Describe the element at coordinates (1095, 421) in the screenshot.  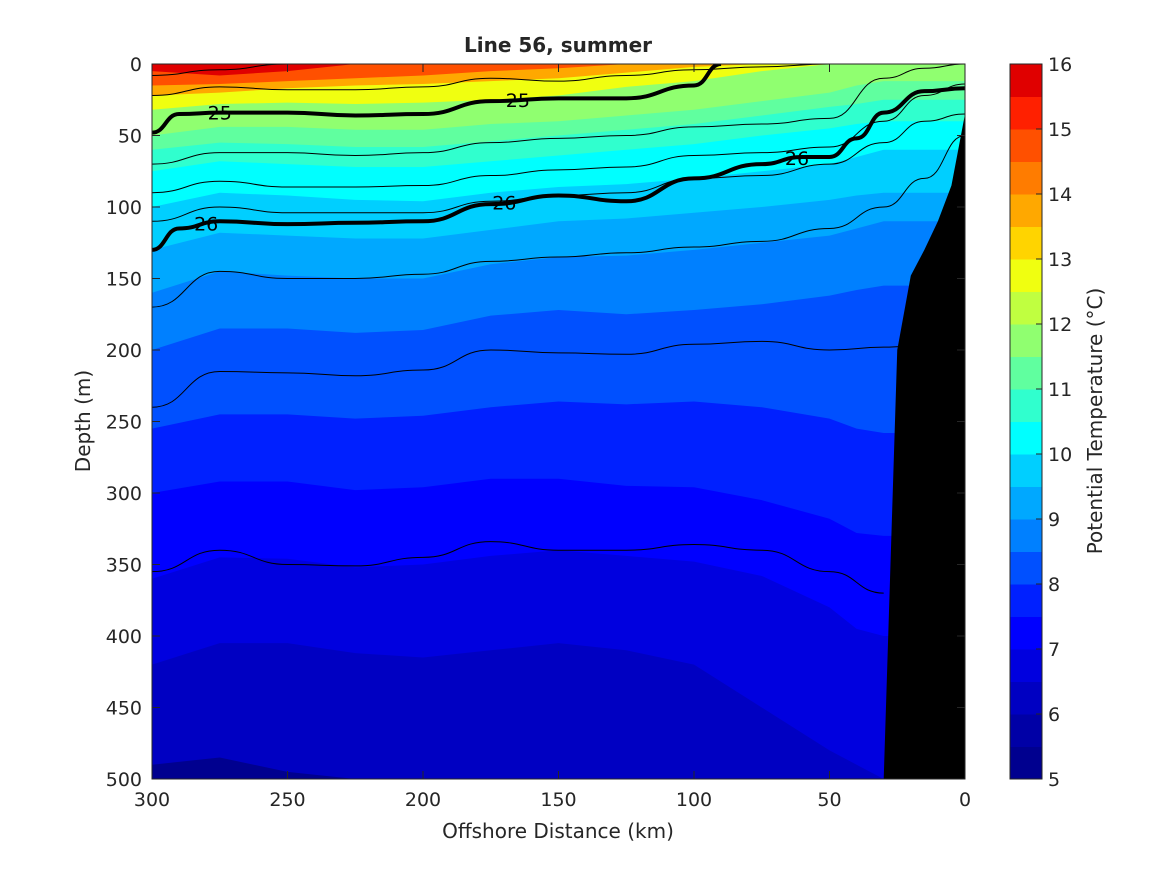
I see `colorbar-label: Potential Temperature (°C)` at that location.